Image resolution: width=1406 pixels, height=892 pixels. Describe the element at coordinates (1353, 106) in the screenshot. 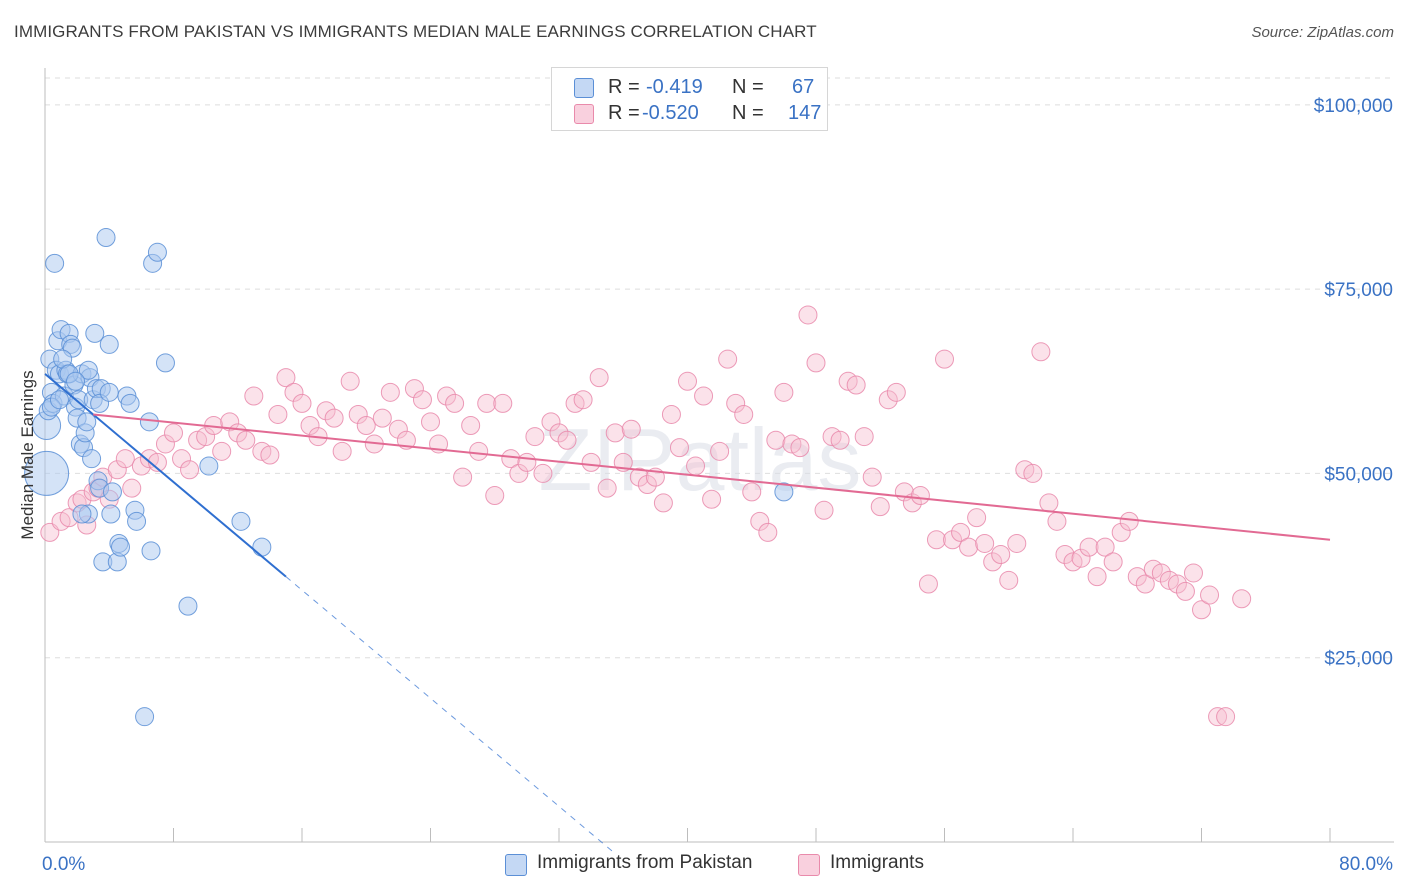

I see `y-tick-label: $100,000` at that location.